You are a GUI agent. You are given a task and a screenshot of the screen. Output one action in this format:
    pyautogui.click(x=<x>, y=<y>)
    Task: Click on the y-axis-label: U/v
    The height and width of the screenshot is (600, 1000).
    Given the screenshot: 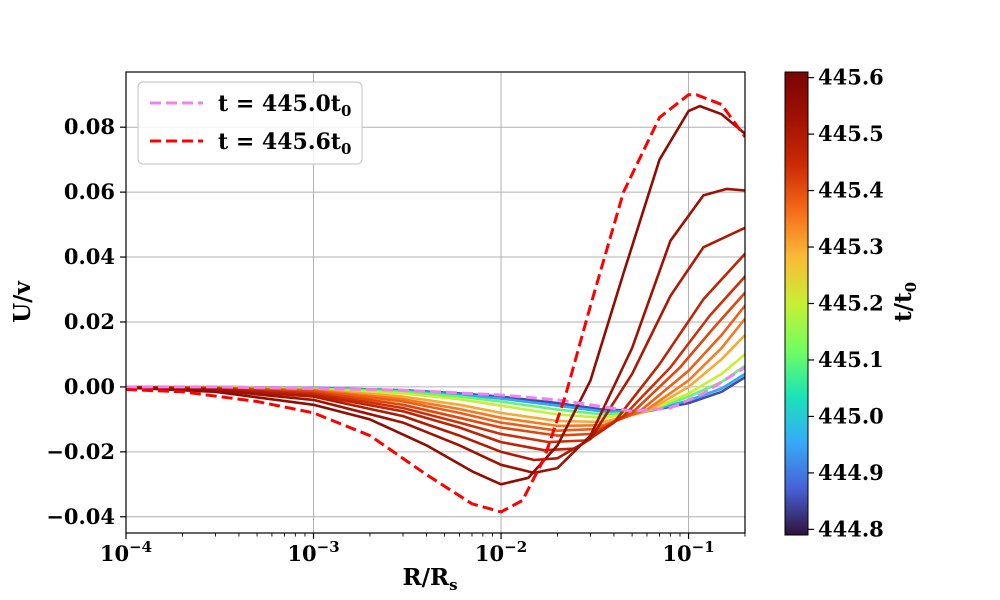 What is the action you would take?
    pyautogui.click(x=22, y=301)
    